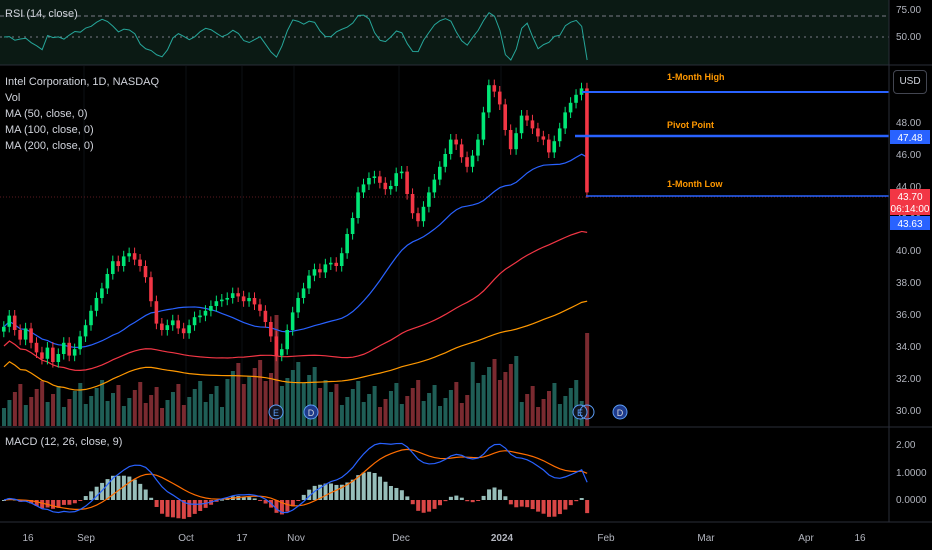  Describe the element at coordinates (296, 538) in the screenshot. I see `time-tick: Nov` at that location.